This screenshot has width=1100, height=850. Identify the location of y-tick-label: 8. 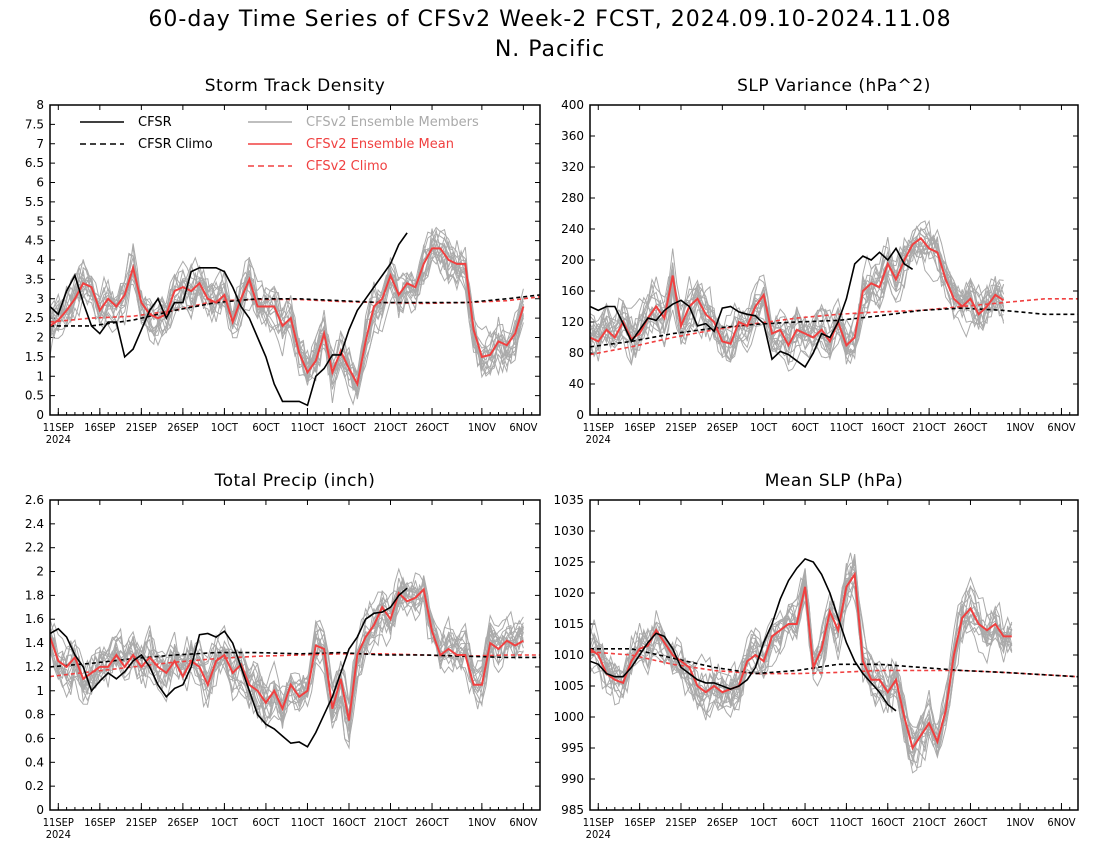
(40, 105).